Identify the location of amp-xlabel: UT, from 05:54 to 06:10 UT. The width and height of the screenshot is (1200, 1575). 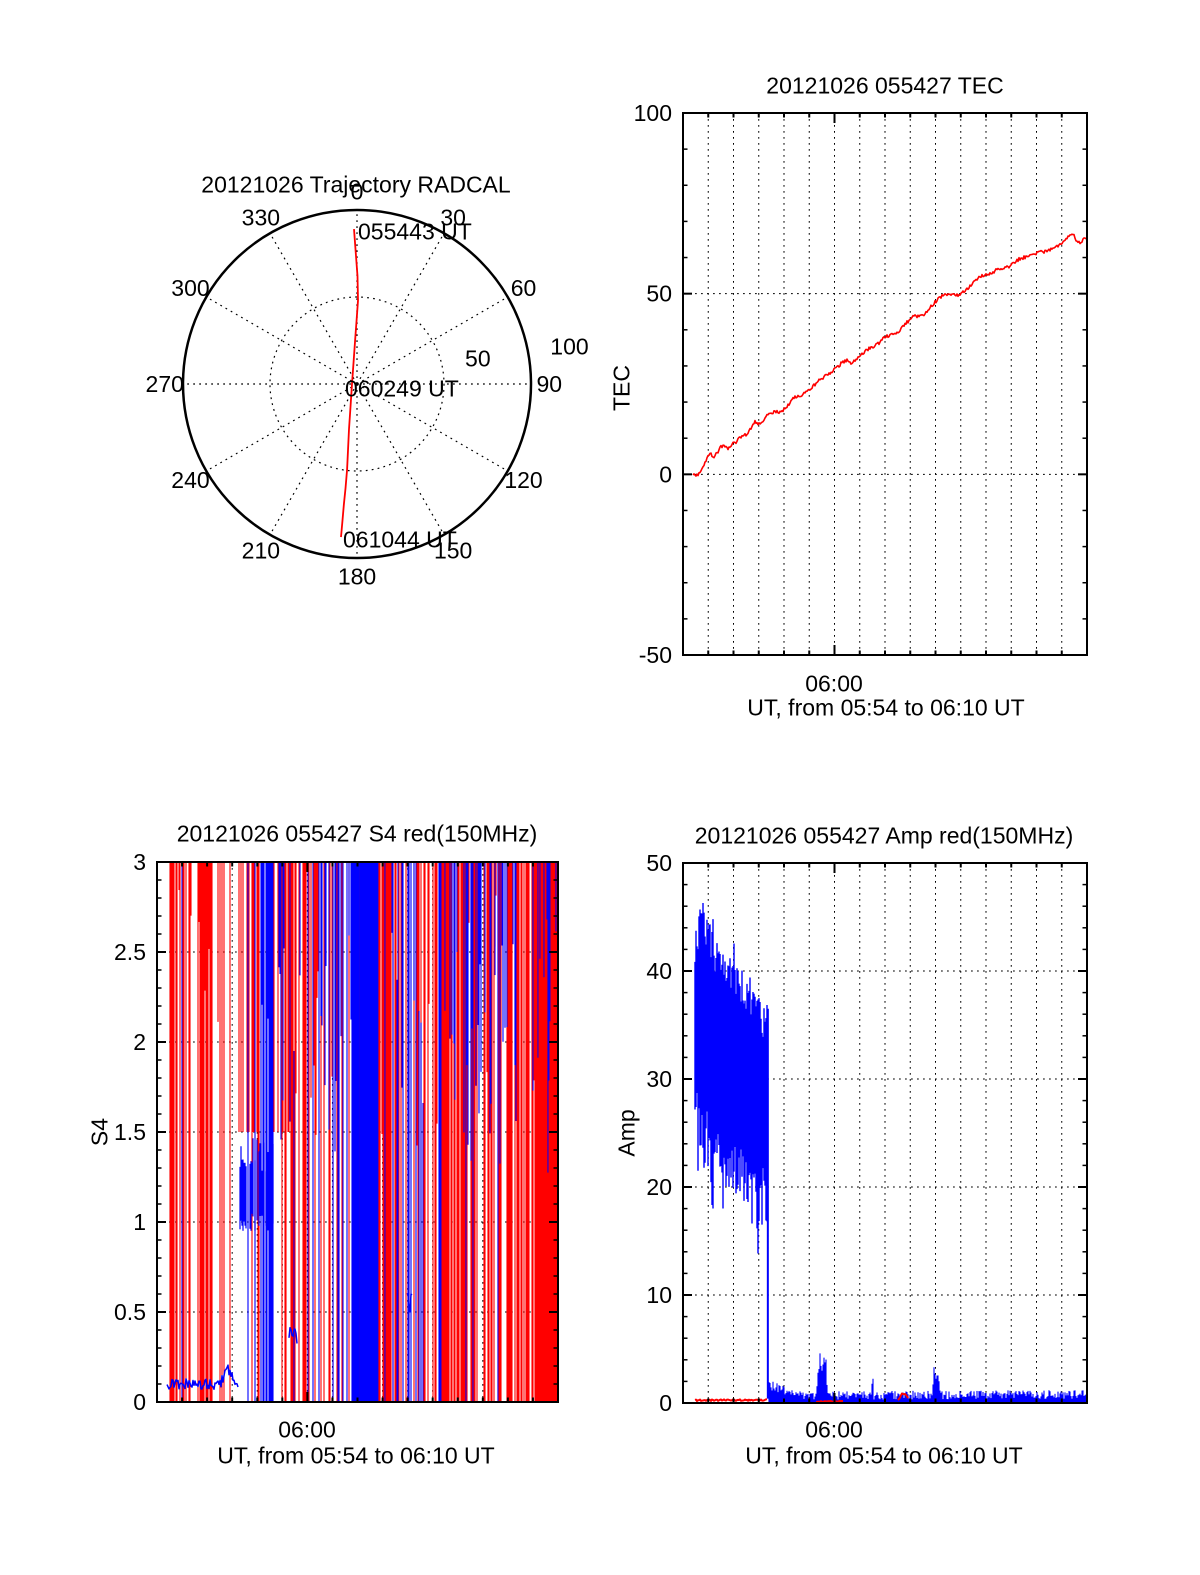
(884, 1455).